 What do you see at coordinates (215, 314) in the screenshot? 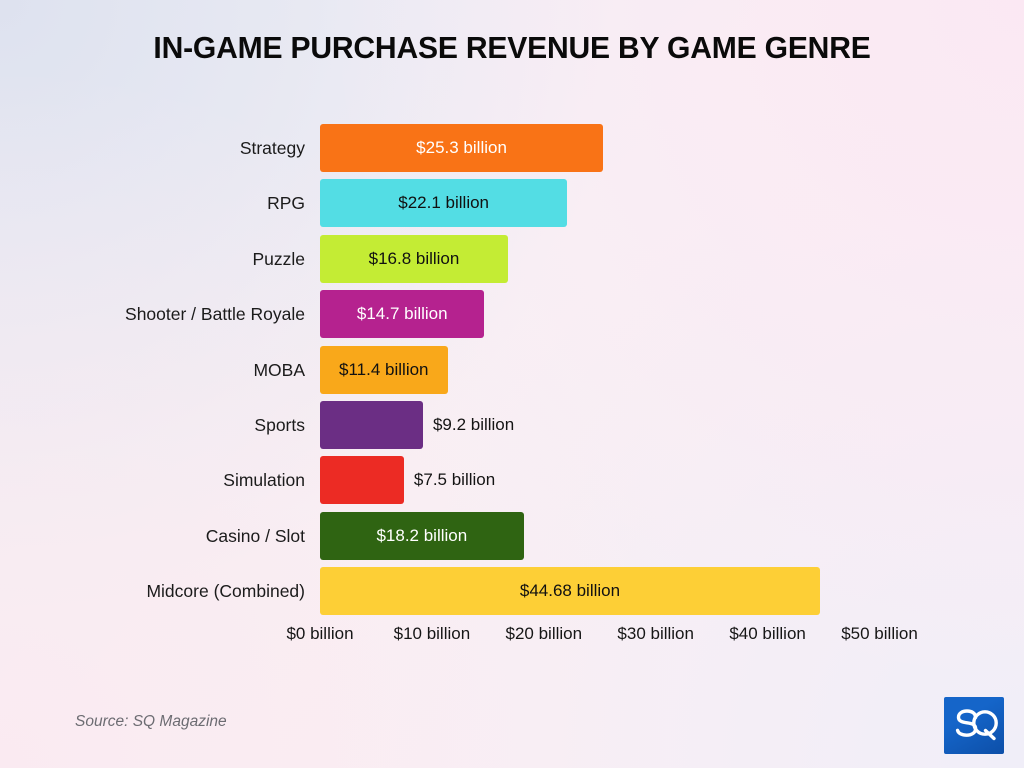
I see `category-label: Shooter / Battle Royale` at bounding box center [215, 314].